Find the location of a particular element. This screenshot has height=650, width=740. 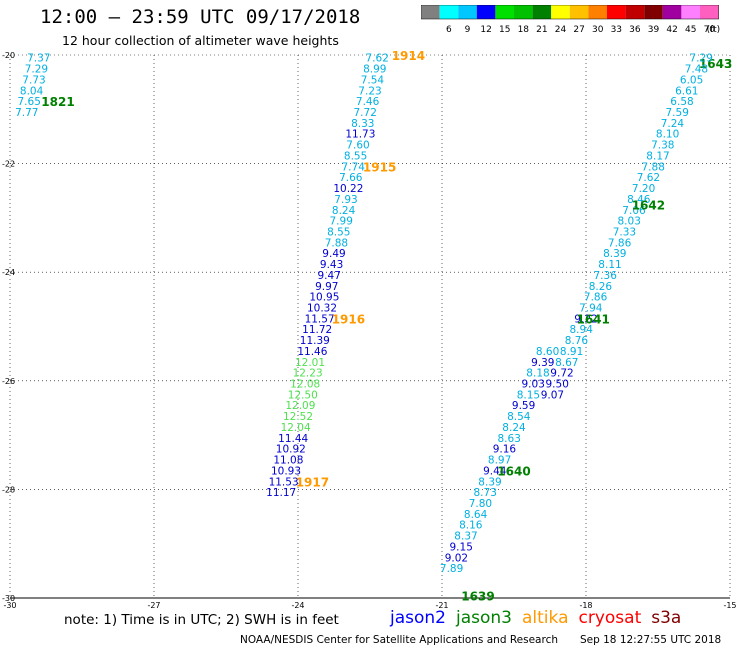

wave-height-value: 8.99 is located at coordinates (374, 70).